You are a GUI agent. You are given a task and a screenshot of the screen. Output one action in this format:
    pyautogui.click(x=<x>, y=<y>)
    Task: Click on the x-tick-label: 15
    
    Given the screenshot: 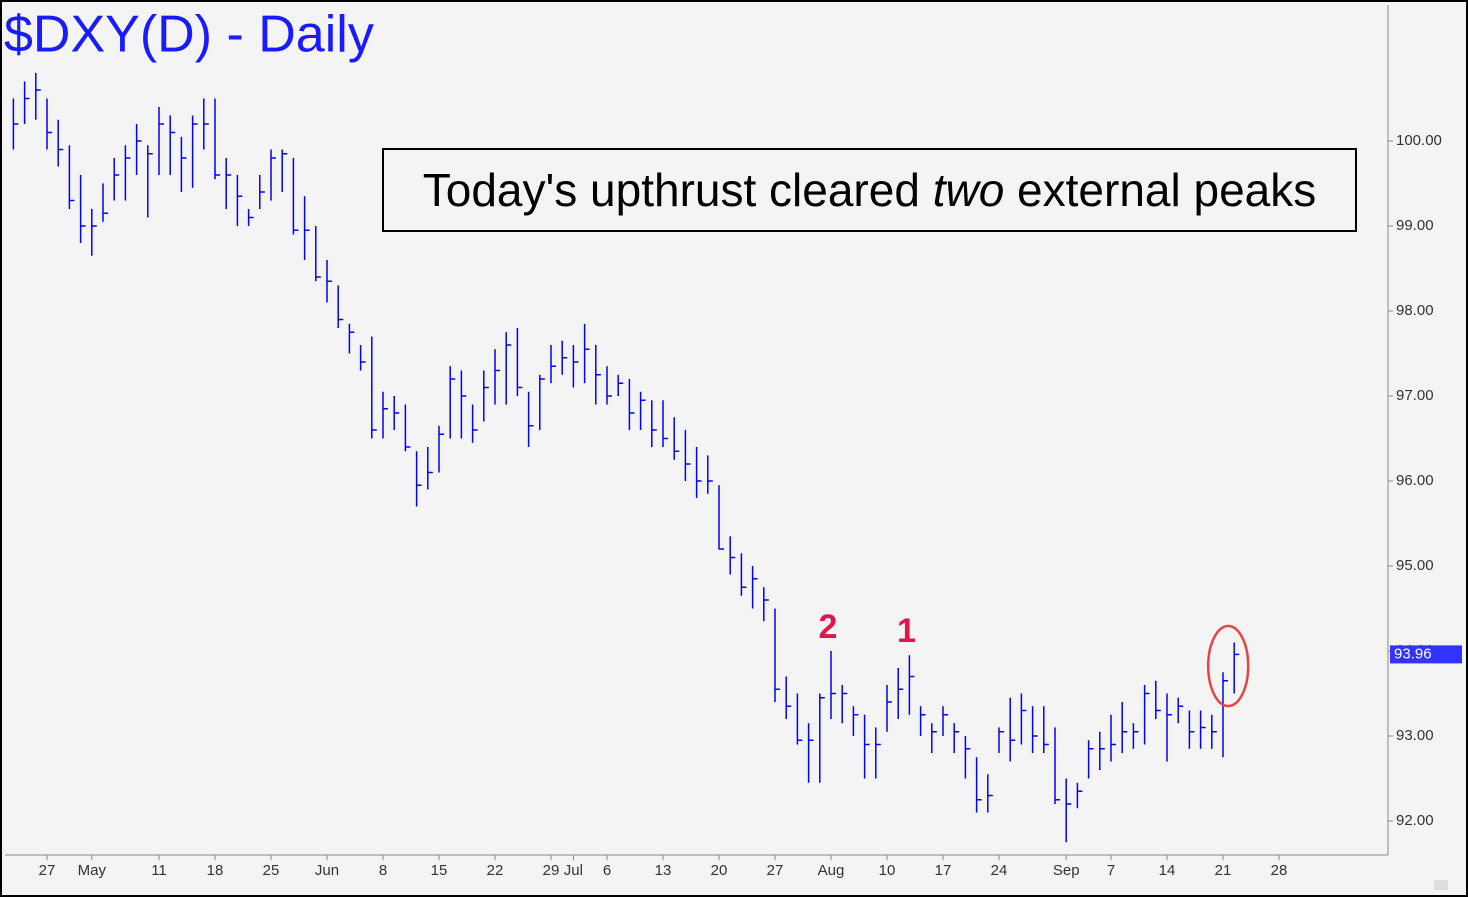 What is the action you would take?
    pyautogui.click(x=439, y=870)
    